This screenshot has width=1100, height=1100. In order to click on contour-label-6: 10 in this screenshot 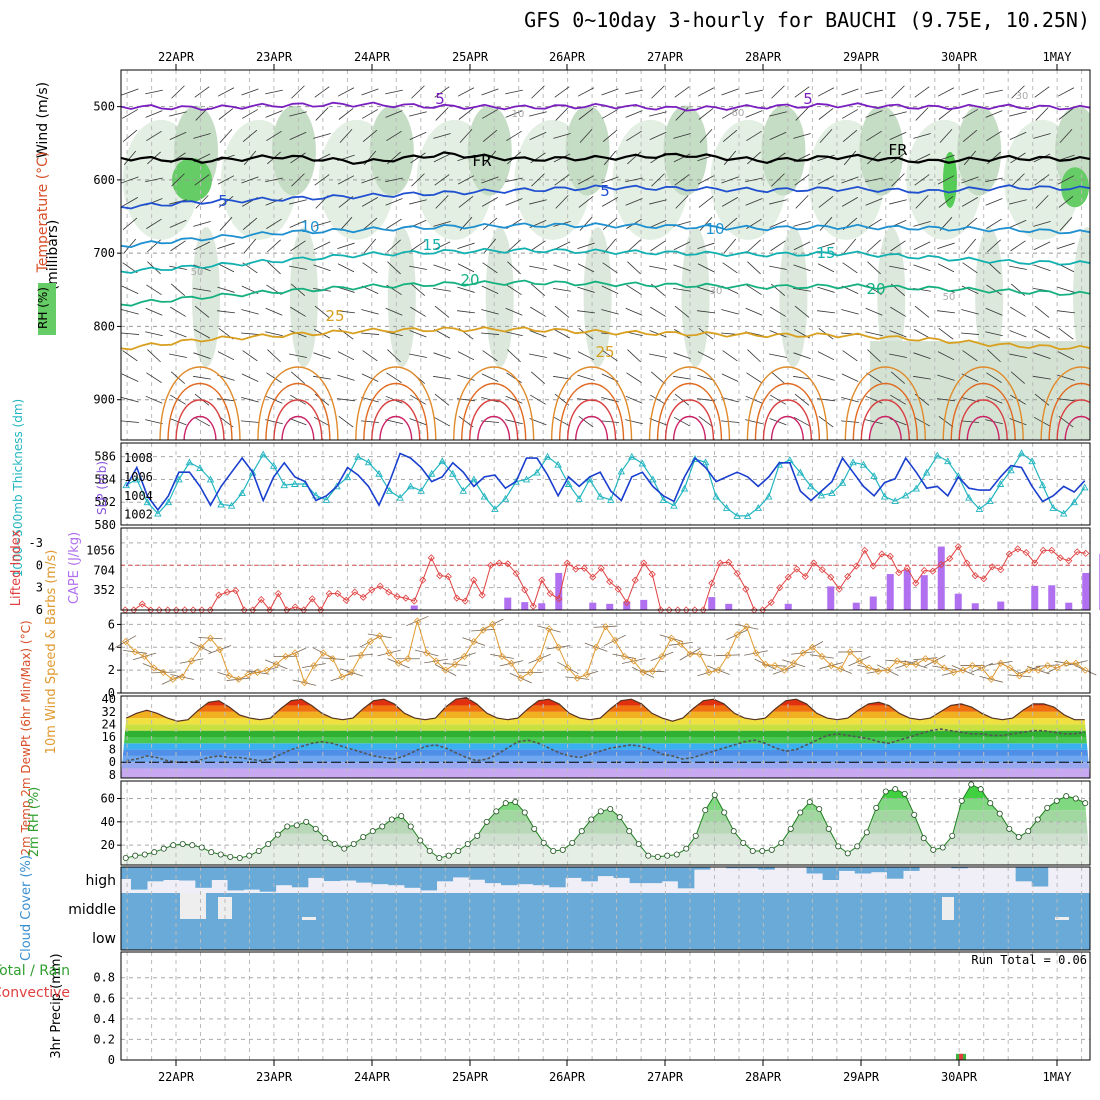, I will do `click(309, 227)`.